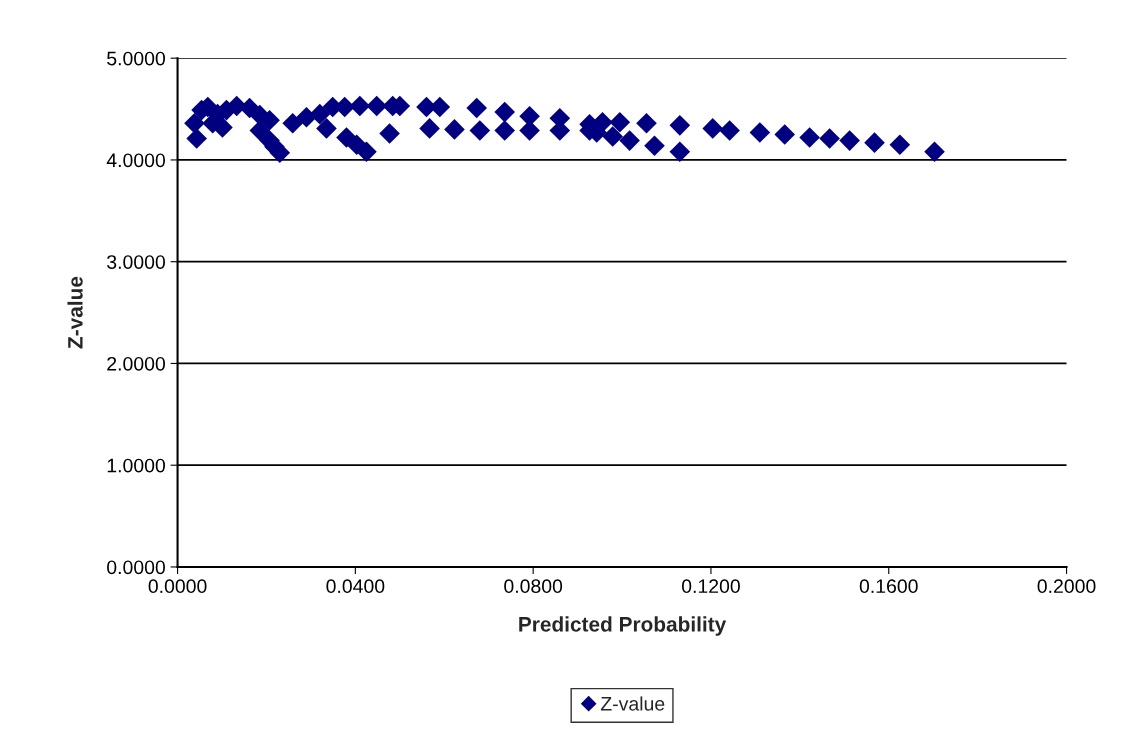 The image size is (1131, 746). Describe the element at coordinates (136, 262) in the screenshot. I see `y-tick-label: 3.0000` at that location.